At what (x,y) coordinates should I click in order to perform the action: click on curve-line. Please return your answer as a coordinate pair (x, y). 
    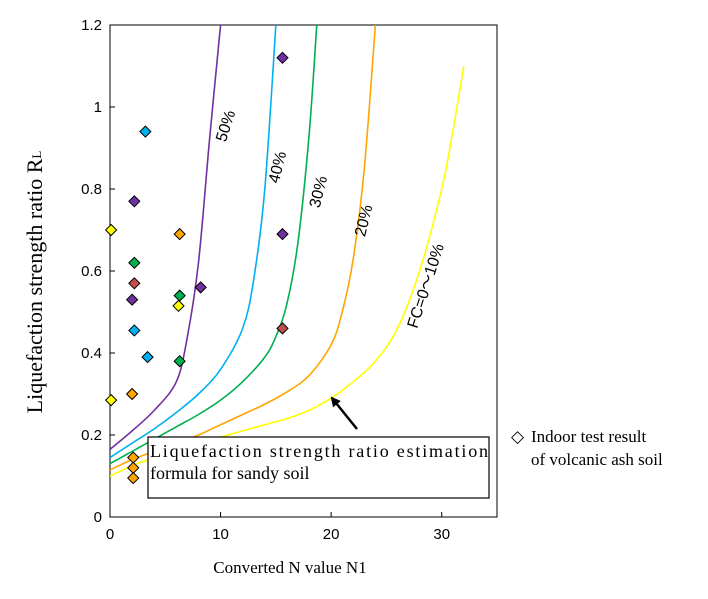
    Looking at the image, I should click on (166, 237).